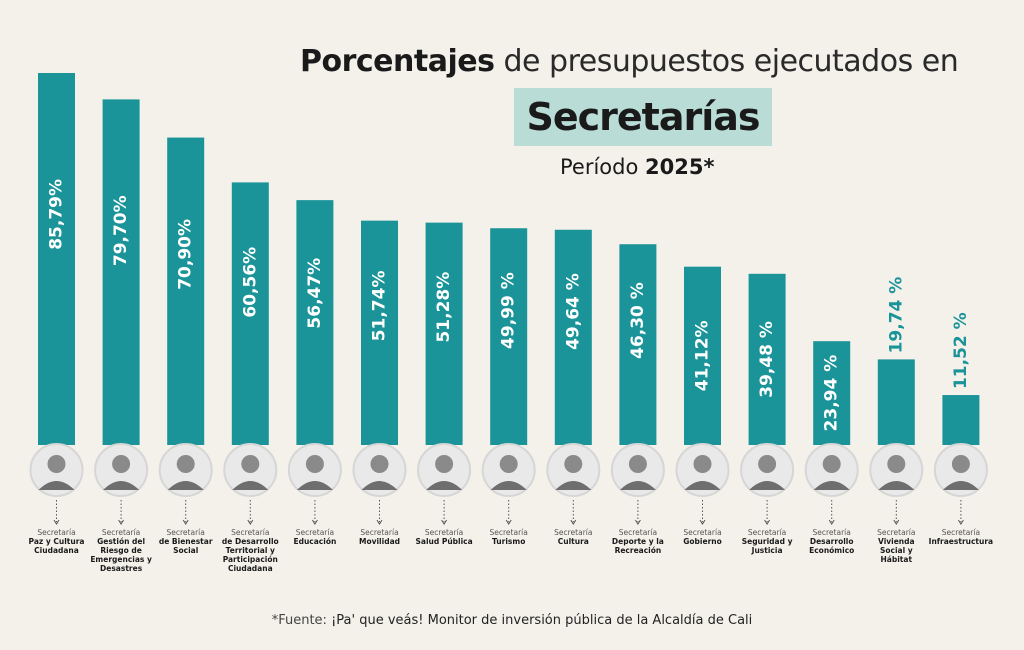  I want to click on category-label-2-1: Social, so click(185, 550).